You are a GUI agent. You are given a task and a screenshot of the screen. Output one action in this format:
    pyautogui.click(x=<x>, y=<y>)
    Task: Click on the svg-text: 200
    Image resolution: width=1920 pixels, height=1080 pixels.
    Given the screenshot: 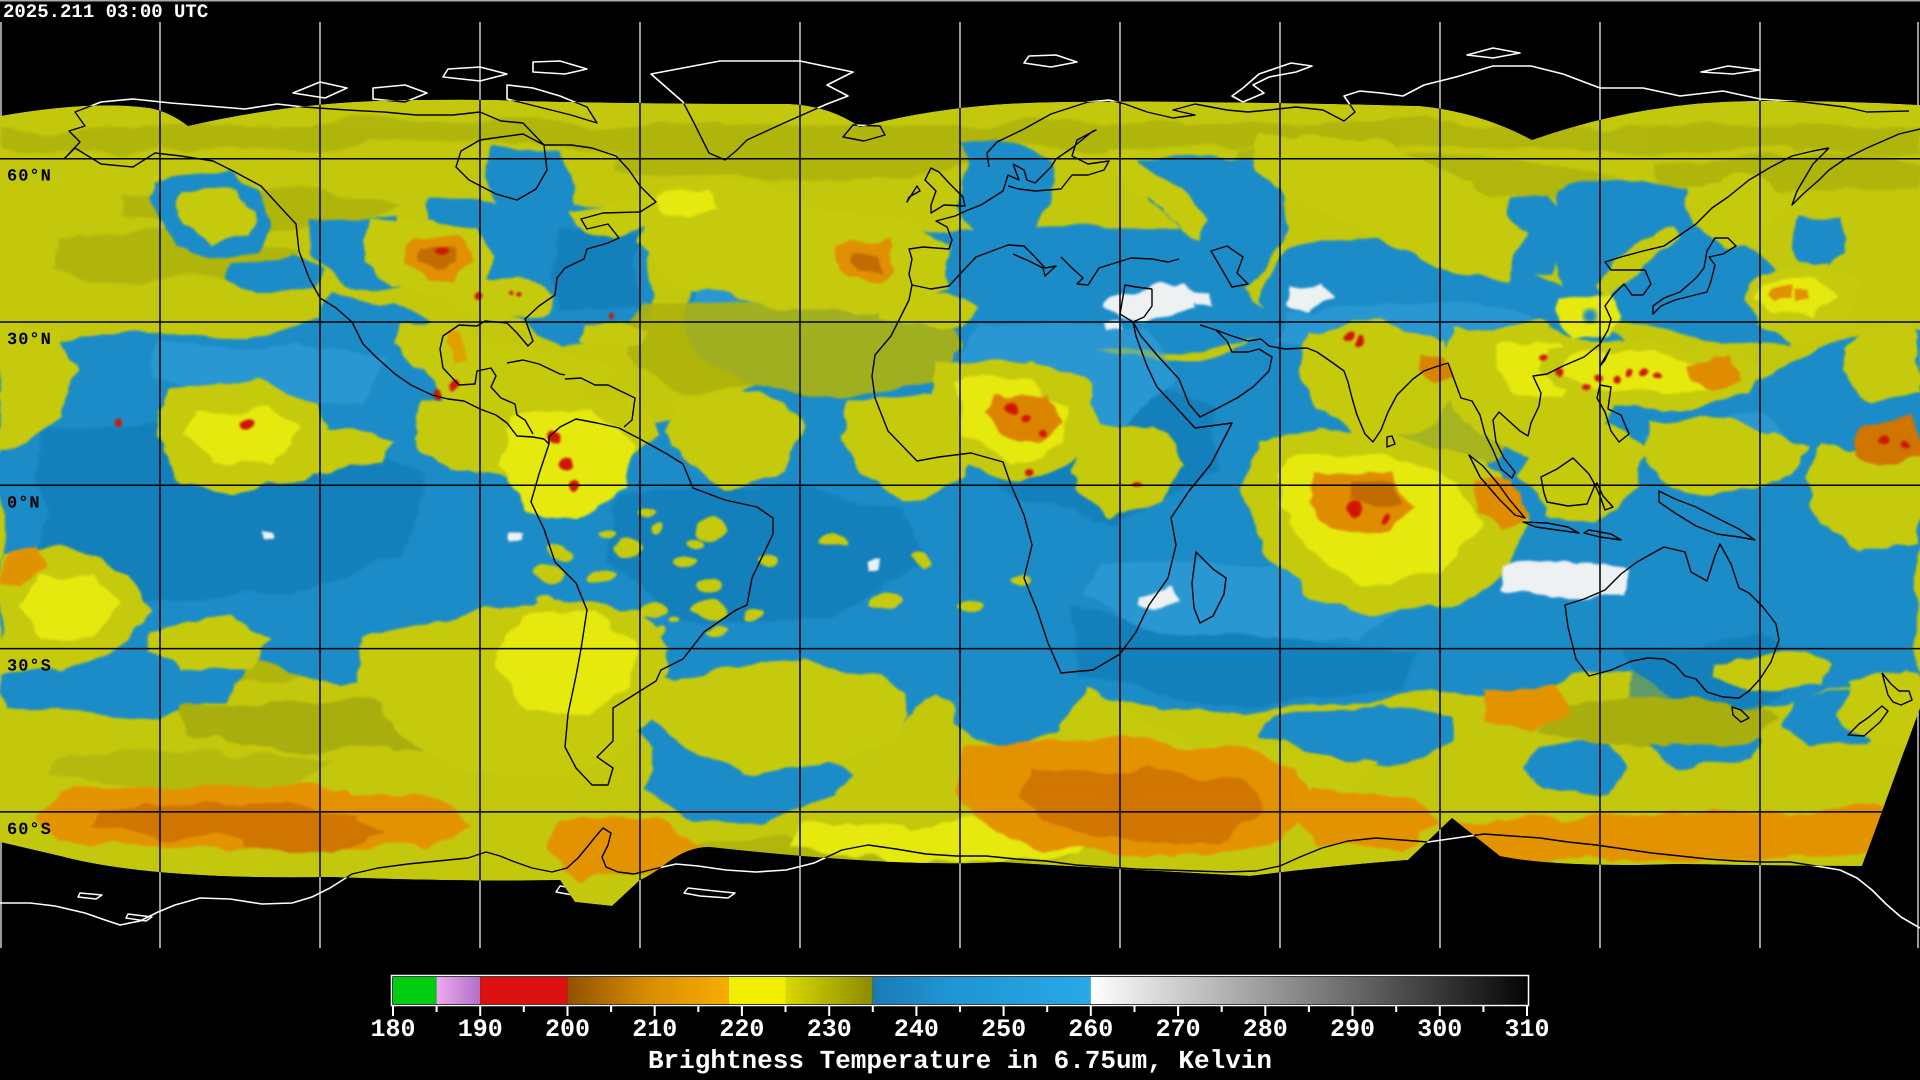 What is the action you would take?
    pyautogui.click(x=567, y=1029)
    